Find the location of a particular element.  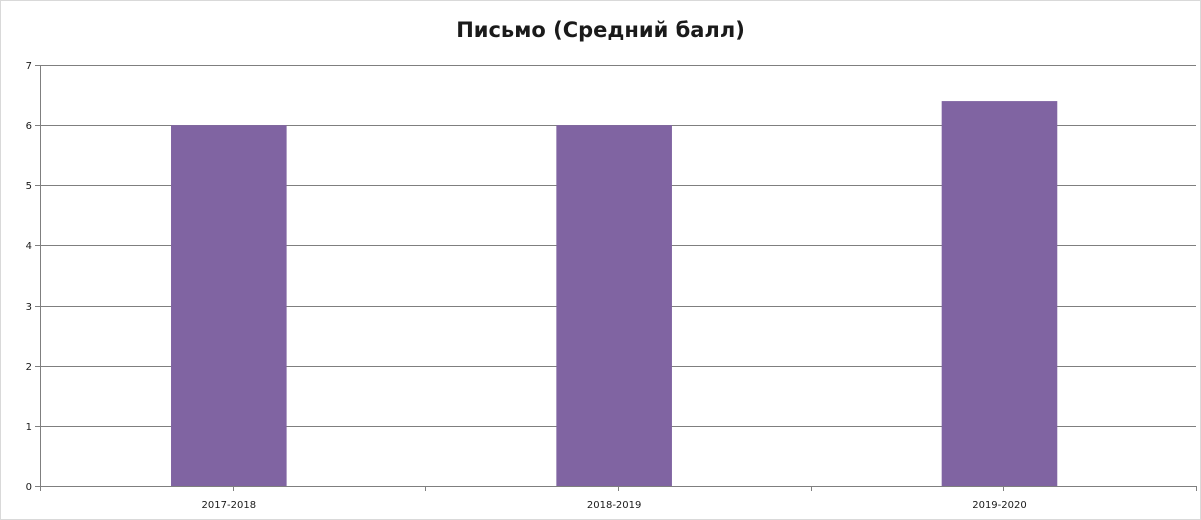

y-tick-label: 0 is located at coordinates (29, 487).